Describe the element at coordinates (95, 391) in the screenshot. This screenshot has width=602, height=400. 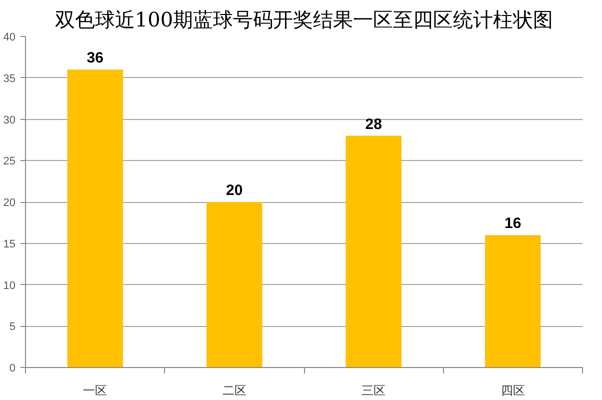
I see `x-tick-label: 一区` at that location.